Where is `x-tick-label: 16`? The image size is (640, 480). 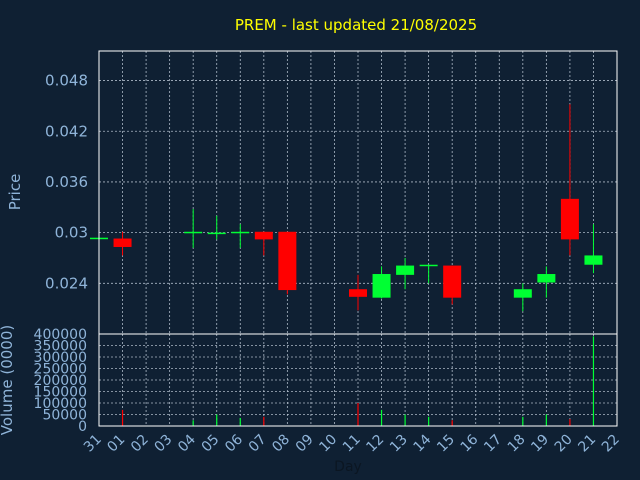 x-tick-label: 16 is located at coordinates (470, 443).